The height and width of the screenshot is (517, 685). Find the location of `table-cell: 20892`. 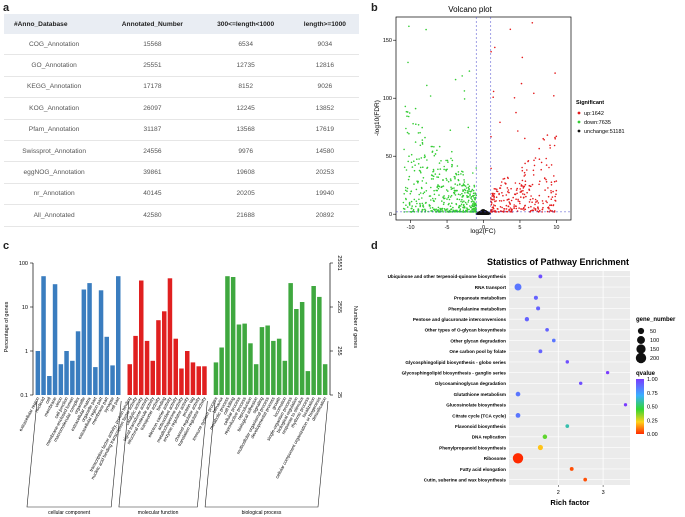

table-cell: 20892 is located at coordinates (324, 215).